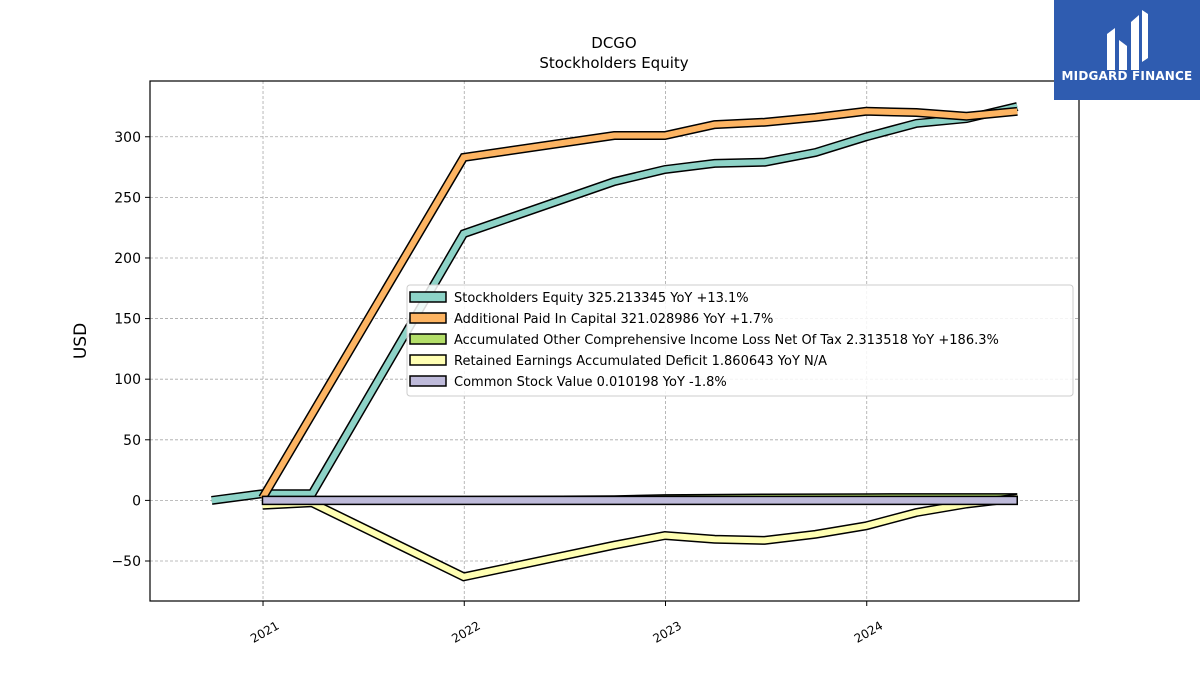  Describe the element at coordinates (127, 138) in the screenshot. I see `y-tick-label: 300` at that location.